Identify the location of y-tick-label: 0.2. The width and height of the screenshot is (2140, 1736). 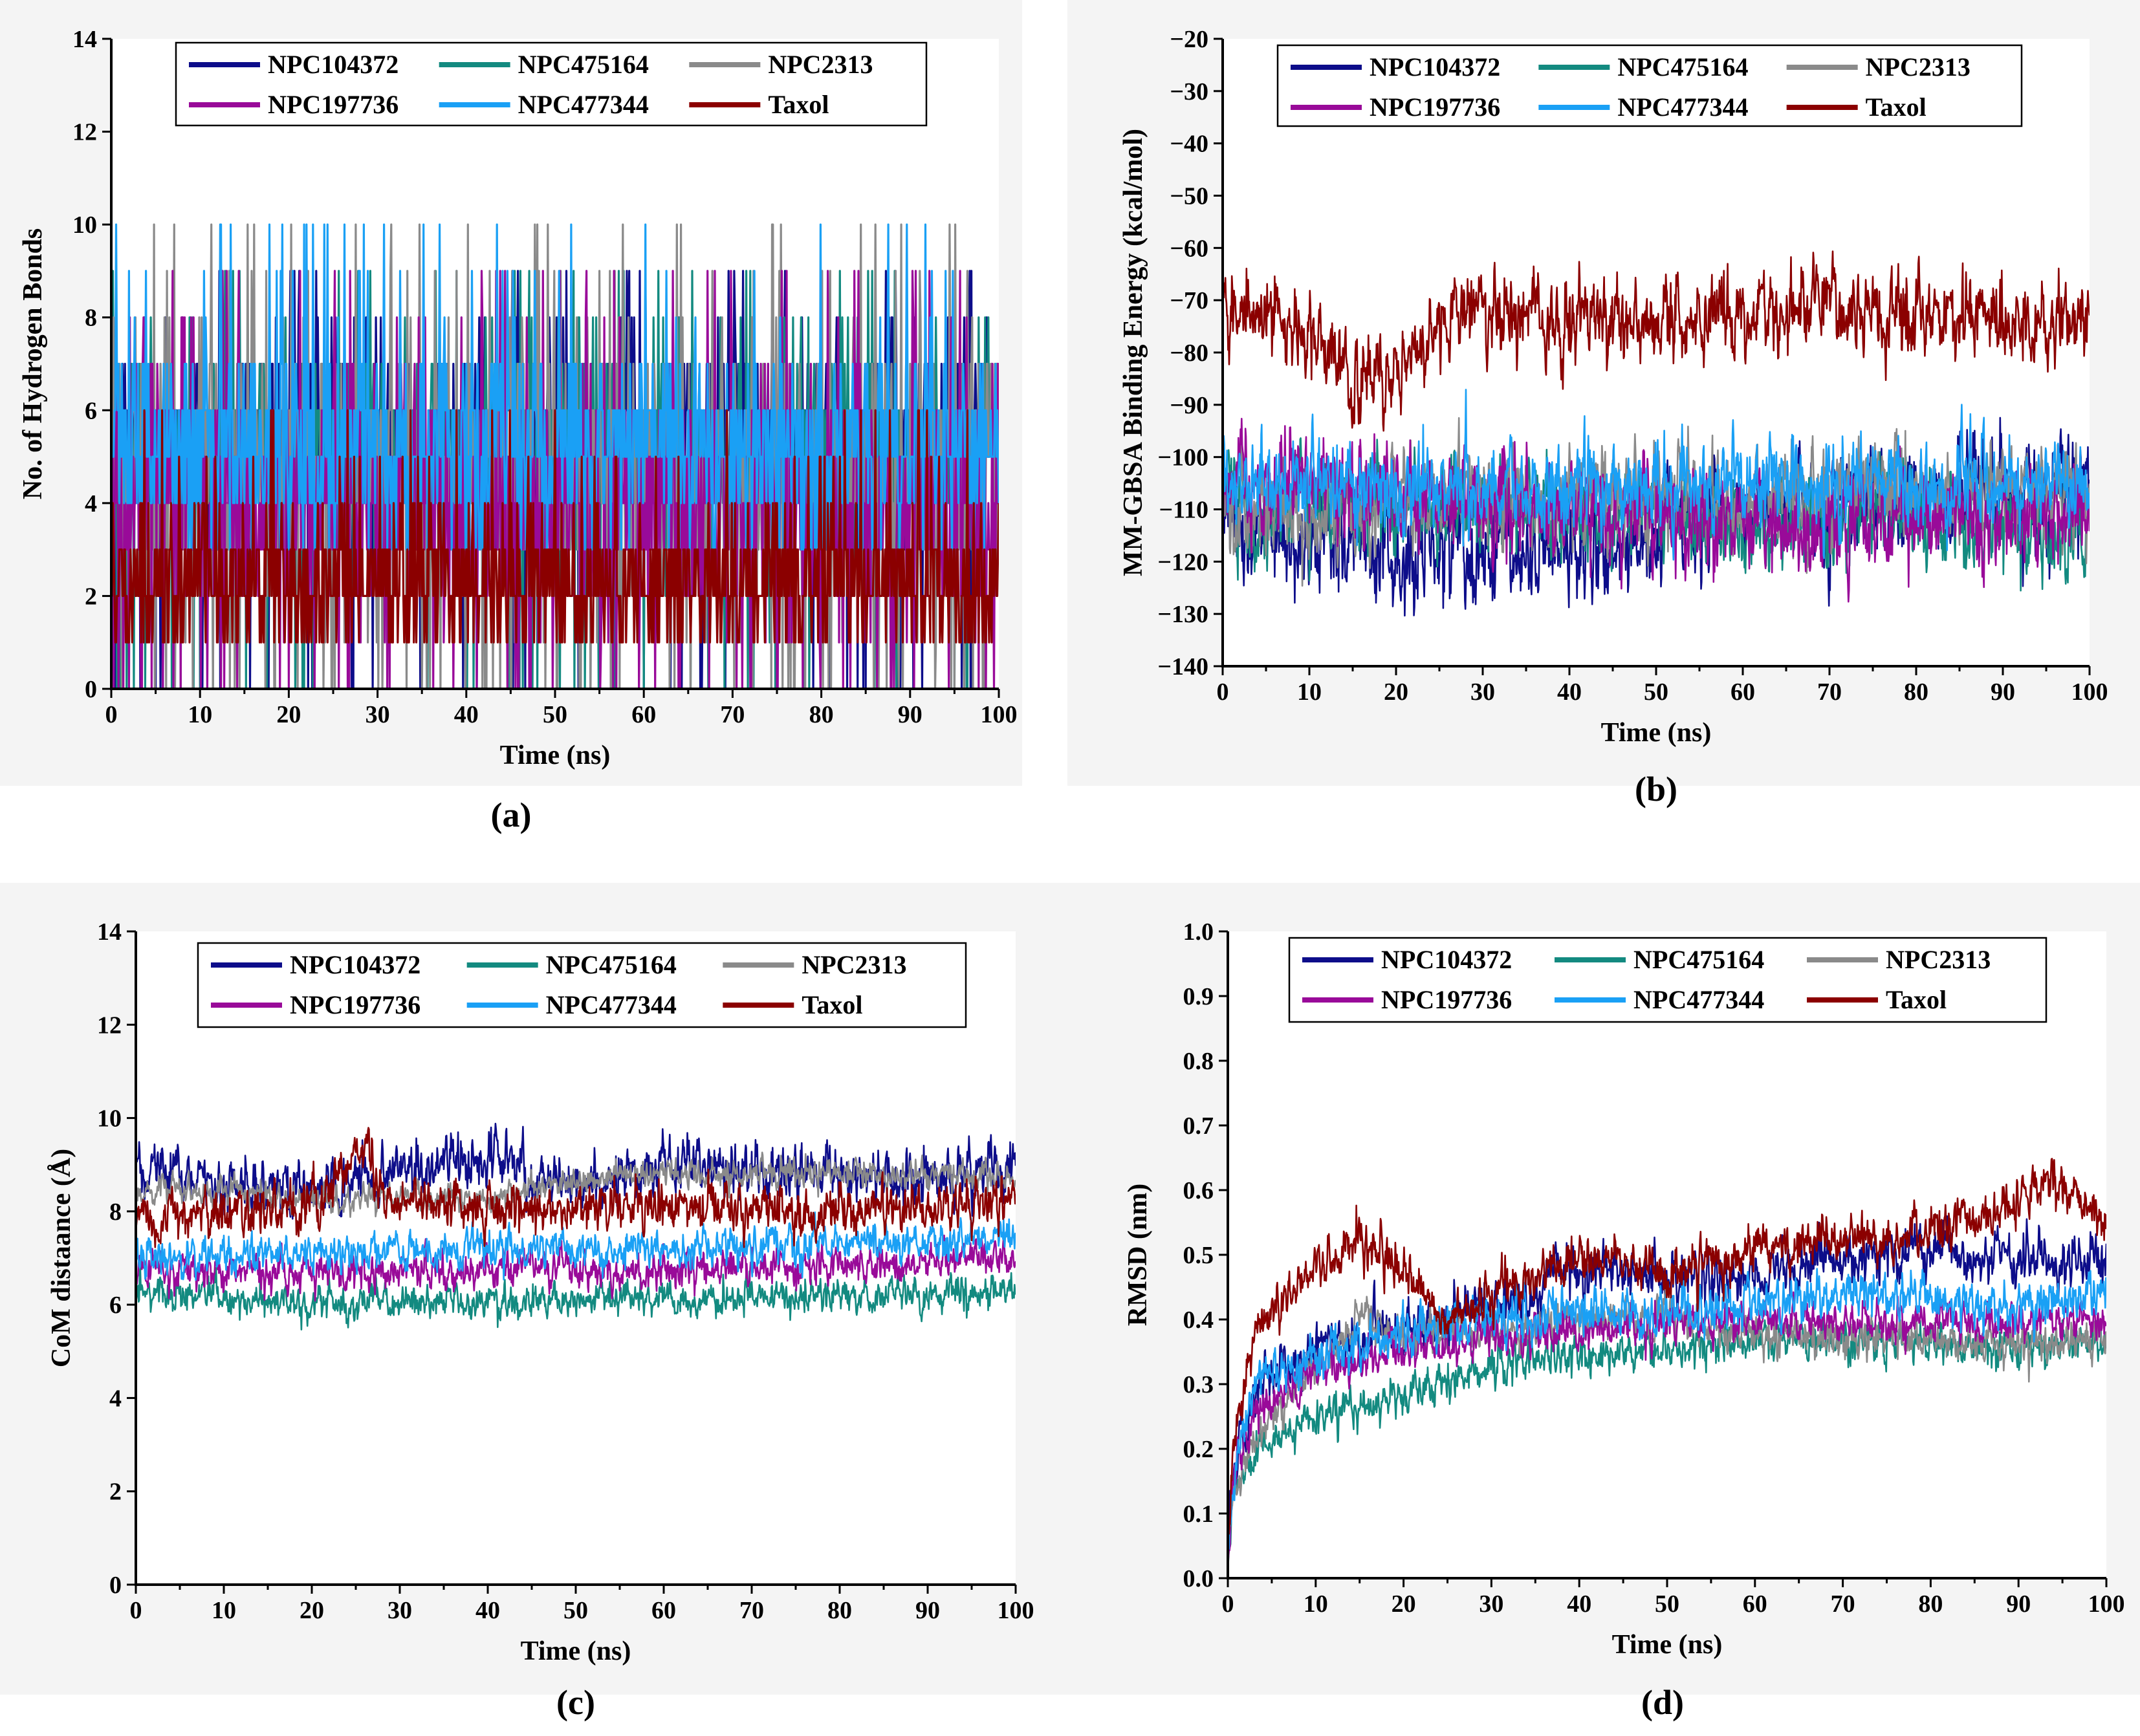
(1199, 1449).